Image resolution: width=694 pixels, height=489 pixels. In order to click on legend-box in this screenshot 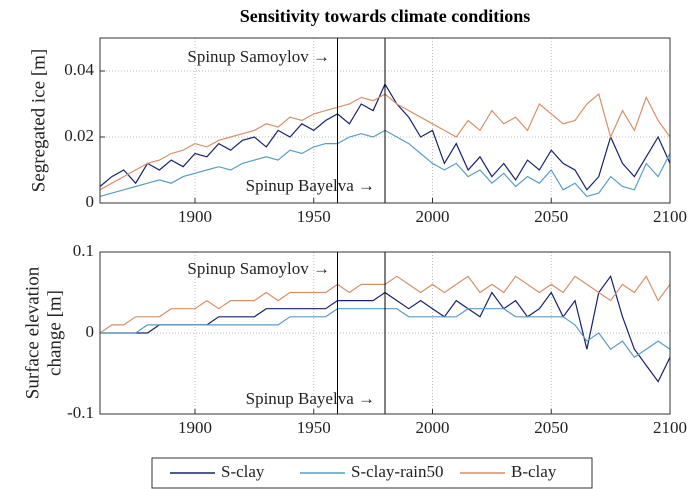, I will do `click(372, 473)`.